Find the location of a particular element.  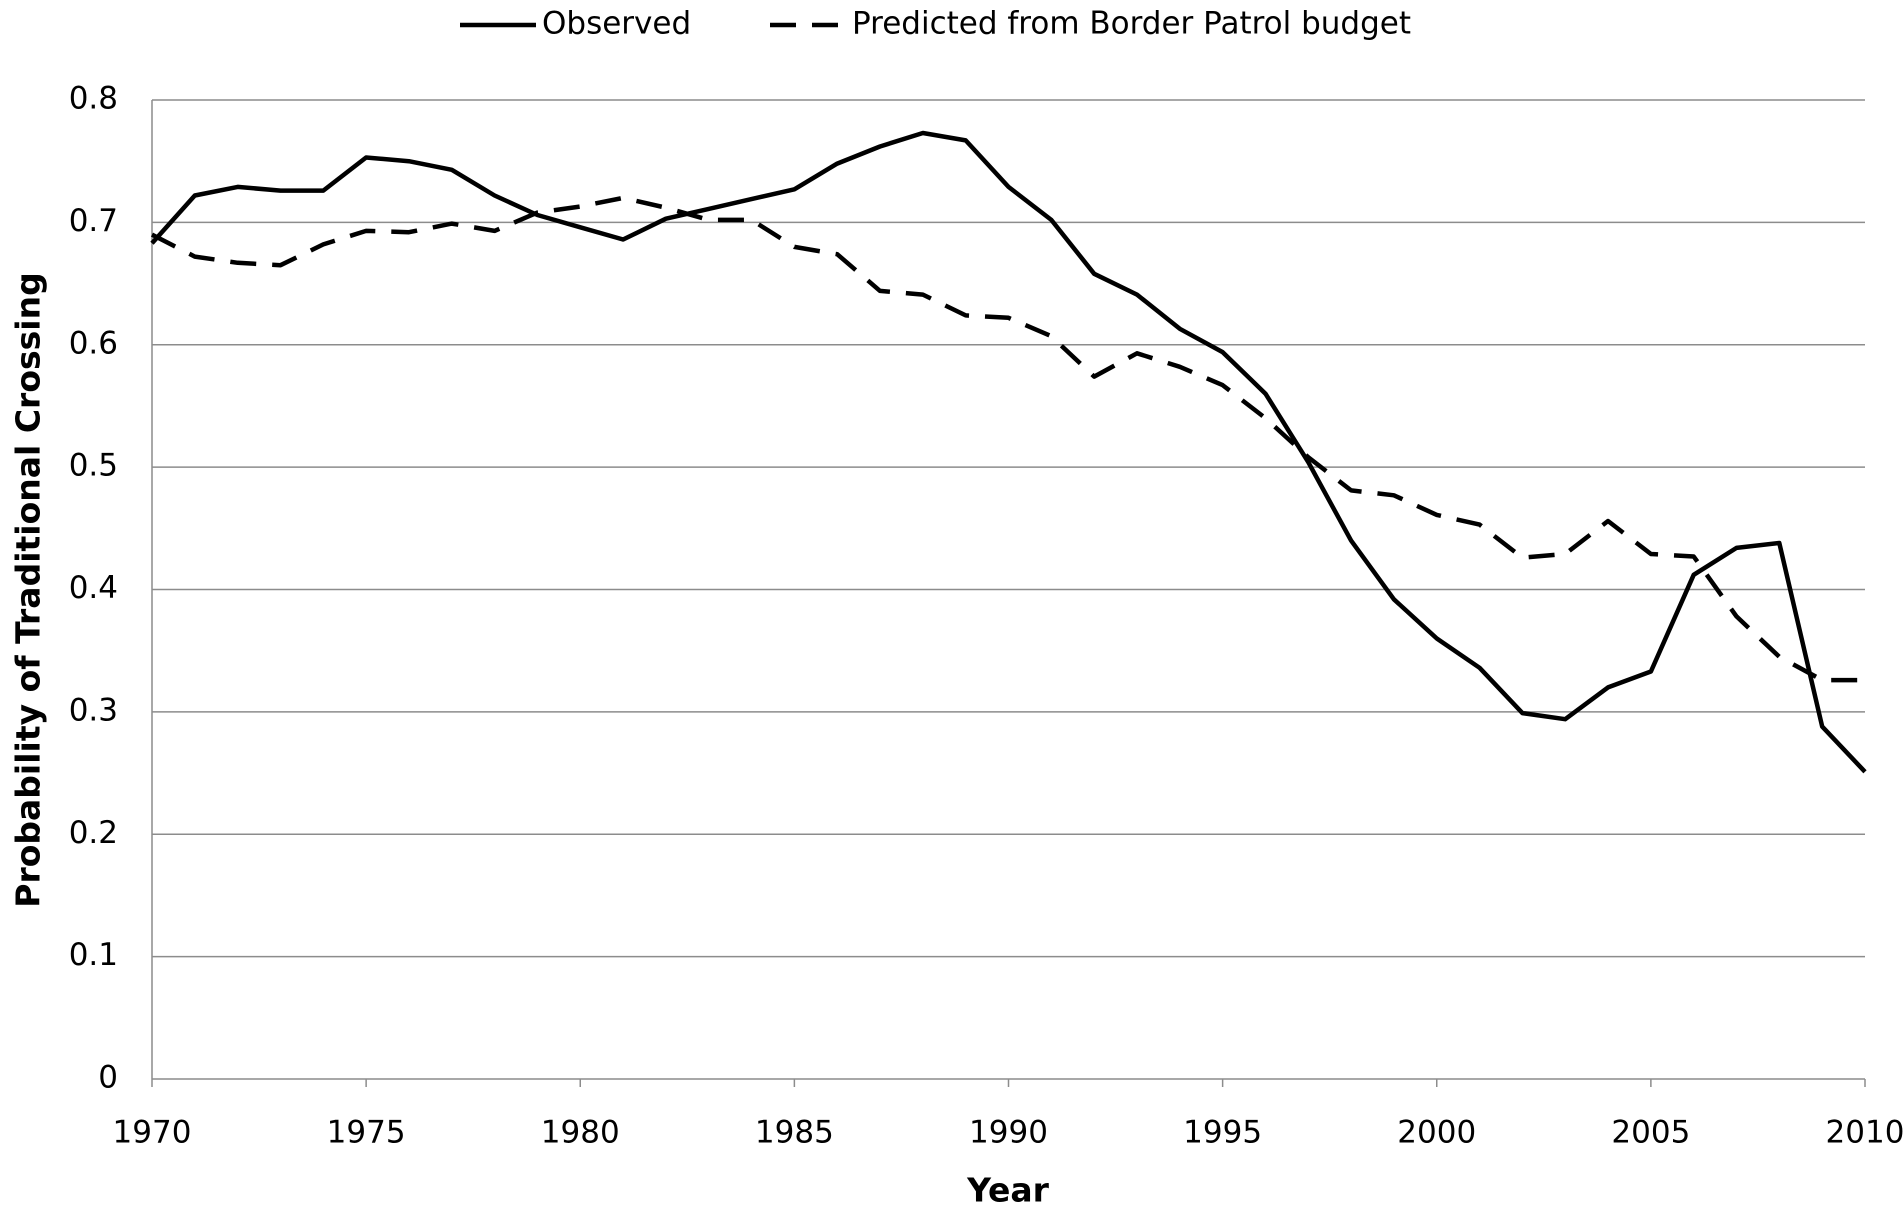

x-tick-label: 2005 is located at coordinates (1650, 1133).